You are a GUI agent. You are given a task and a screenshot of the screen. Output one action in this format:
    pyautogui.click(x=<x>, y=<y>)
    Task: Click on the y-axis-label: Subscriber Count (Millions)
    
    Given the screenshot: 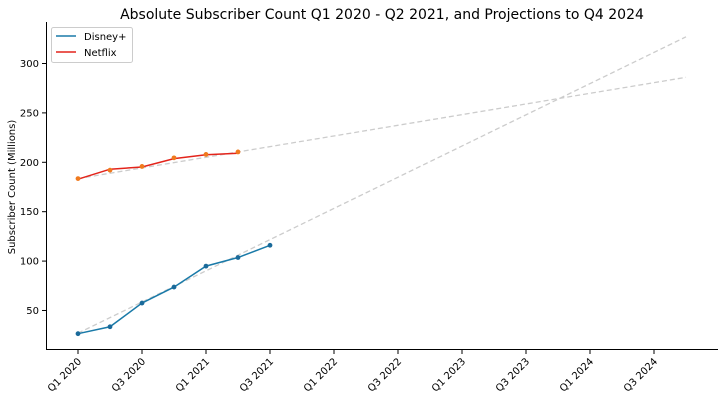 What is the action you would take?
    pyautogui.click(x=12, y=187)
    